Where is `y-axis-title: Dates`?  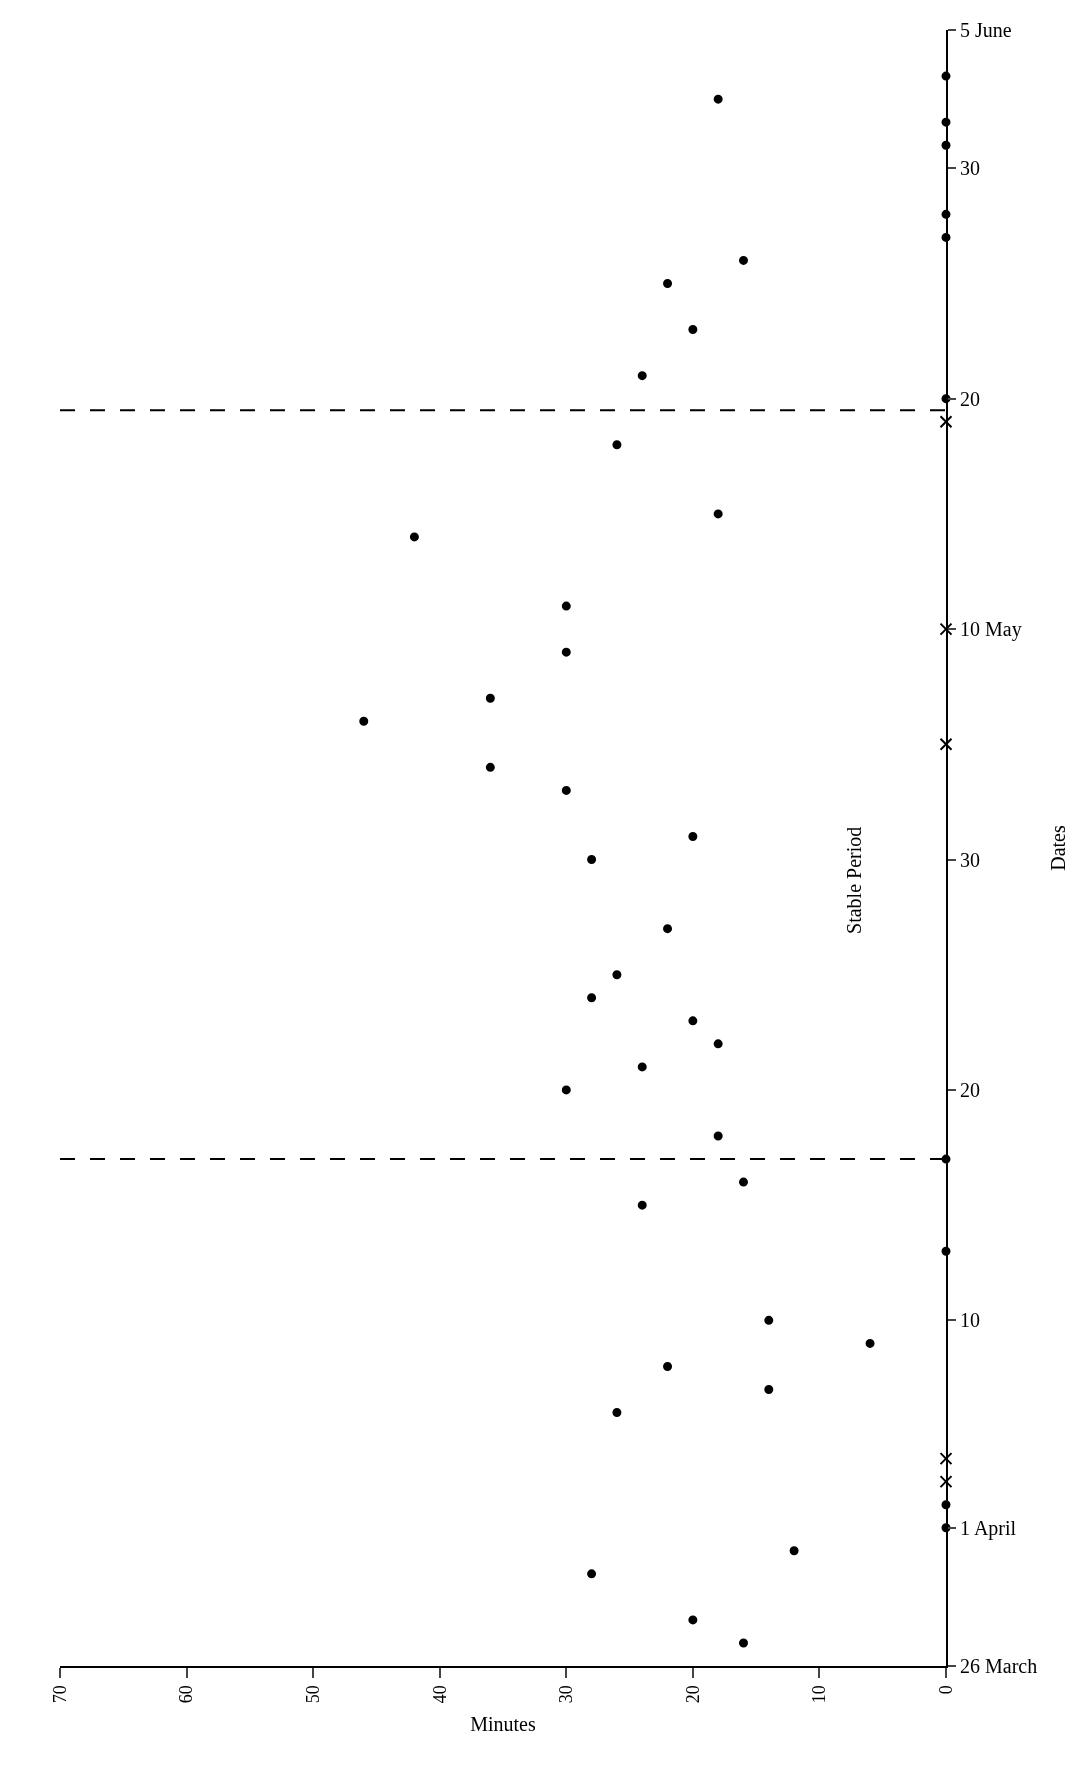
y-axis-title: Dates is located at coordinates (1058, 848).